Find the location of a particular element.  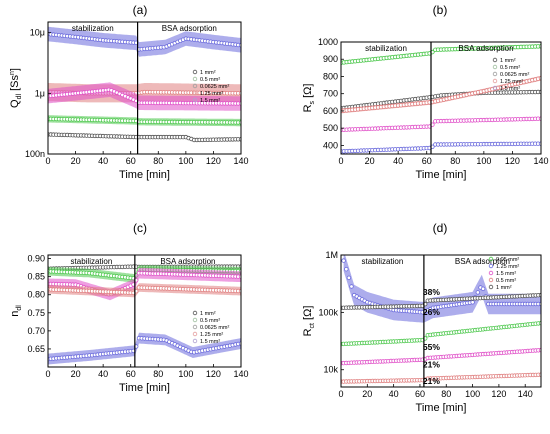

y-tick-label: 10μ is located at coordinates (37, 33).